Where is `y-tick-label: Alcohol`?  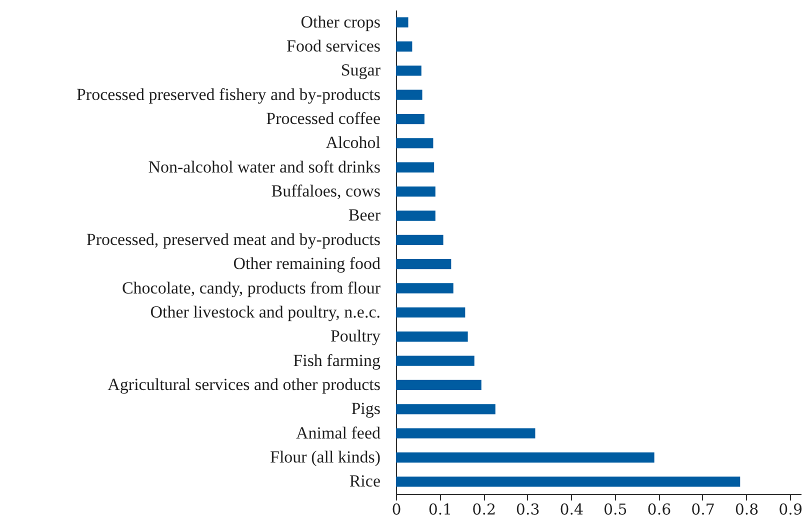
y-tick-label: Alcohol is located at coordinates (353, 142).